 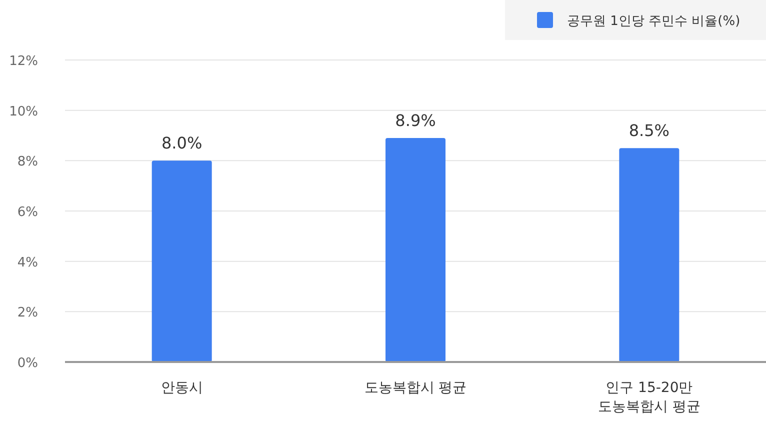 I want to click on legend-label: 공무원 1인당 주민수 비율(%), so click(x=653, y=21).